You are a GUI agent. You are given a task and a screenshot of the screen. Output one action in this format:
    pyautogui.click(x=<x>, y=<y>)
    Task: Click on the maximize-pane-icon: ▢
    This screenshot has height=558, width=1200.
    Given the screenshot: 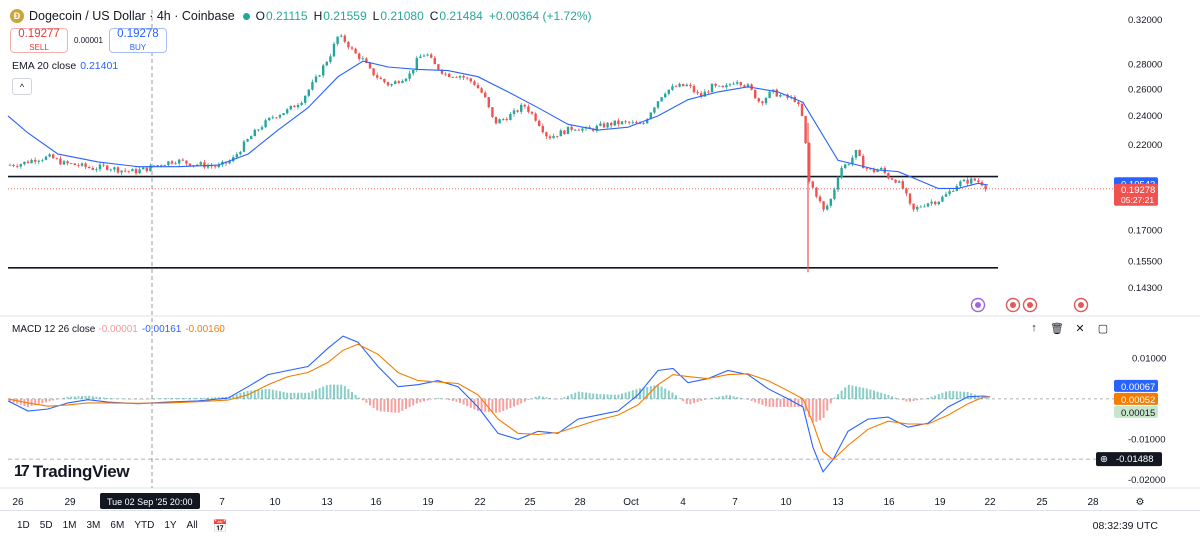 What is the action you would take?
    pyautogui.click(x=1103, y=329)
    